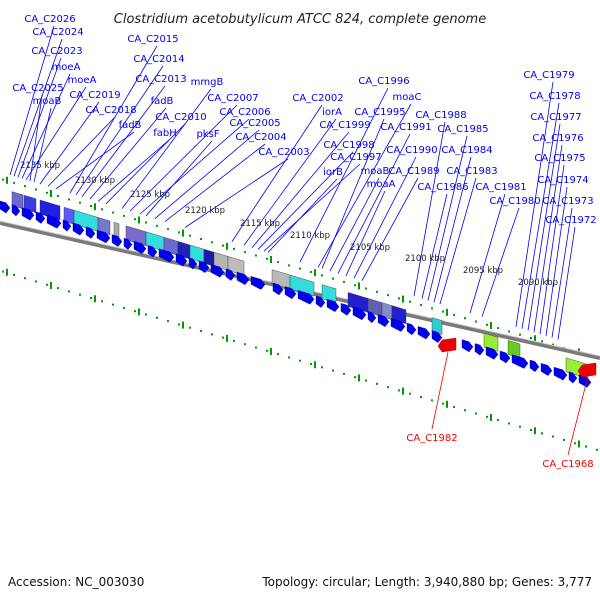 The image size is (600, 600). Describe the element at coordinates (94, 95) in the screenshot. I see `gene-label: CA_C2019` at that location.